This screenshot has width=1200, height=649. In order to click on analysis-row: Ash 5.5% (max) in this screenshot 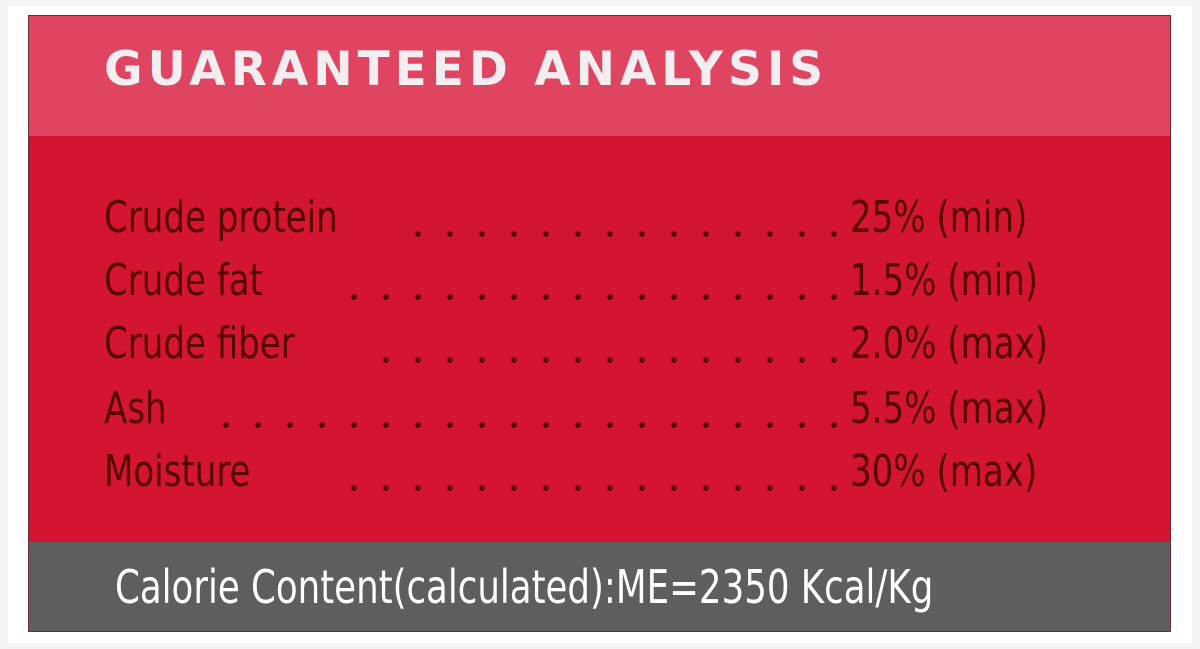, I will do `click(604, 413)`.